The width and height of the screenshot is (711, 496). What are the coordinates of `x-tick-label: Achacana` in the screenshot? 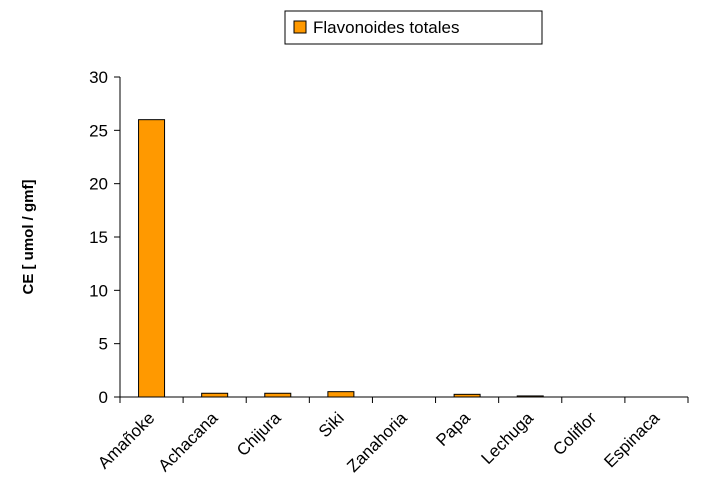 It's located at (188, 441).